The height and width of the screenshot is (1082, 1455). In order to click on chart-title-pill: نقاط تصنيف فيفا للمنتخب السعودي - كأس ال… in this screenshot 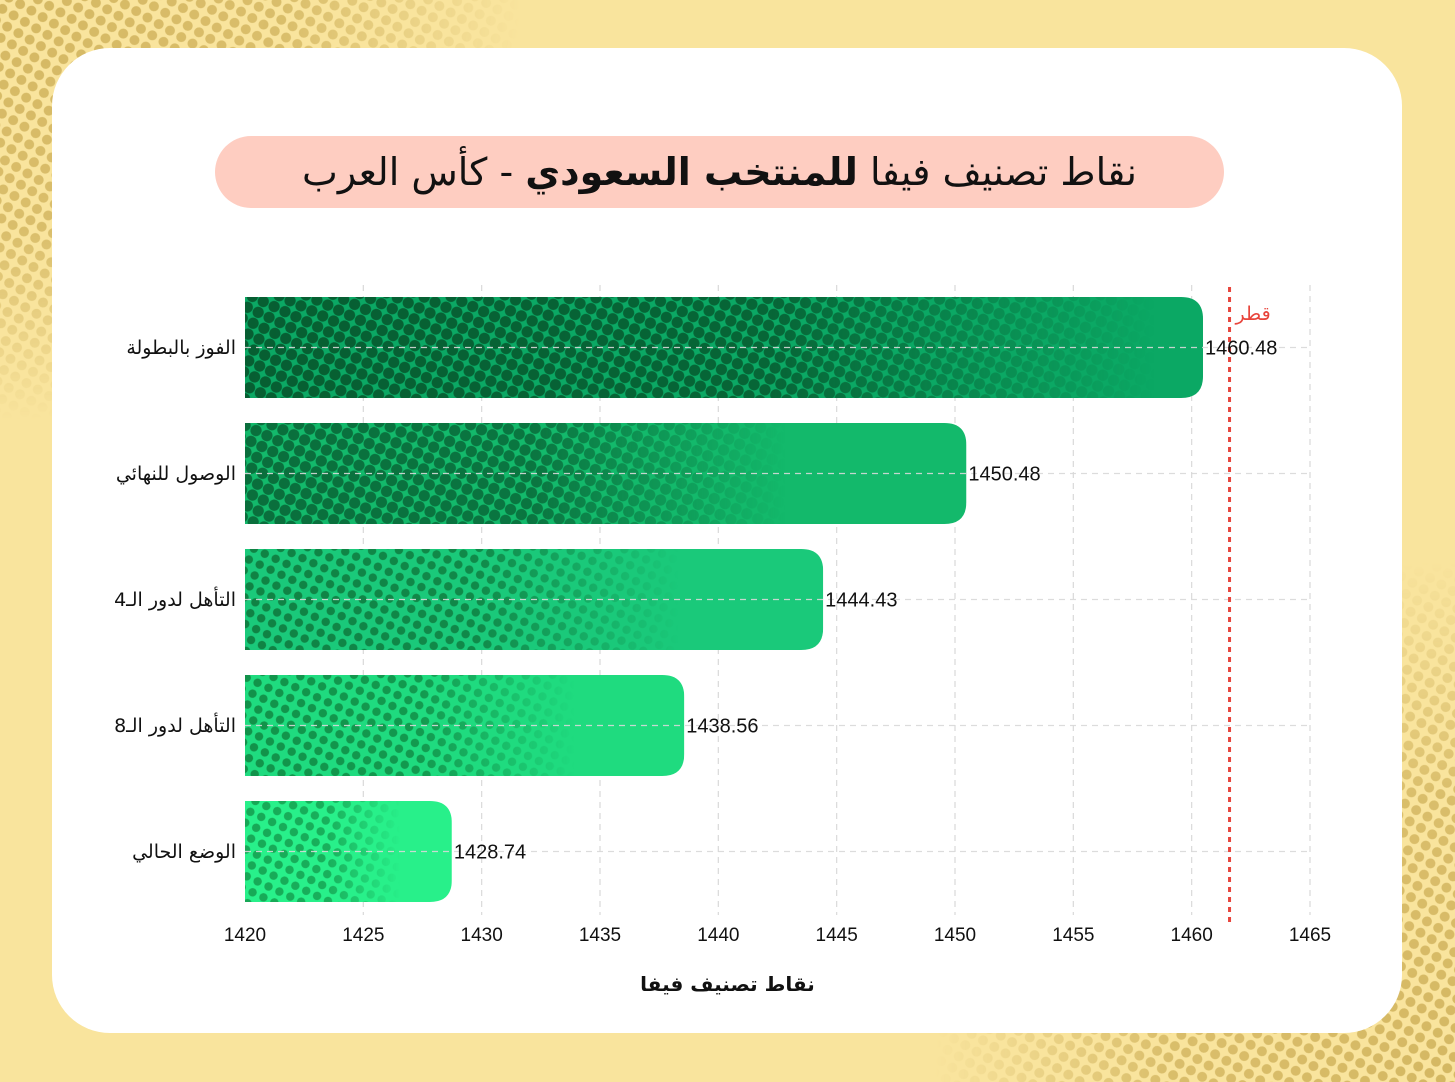, I will do `click(719, 172)`.